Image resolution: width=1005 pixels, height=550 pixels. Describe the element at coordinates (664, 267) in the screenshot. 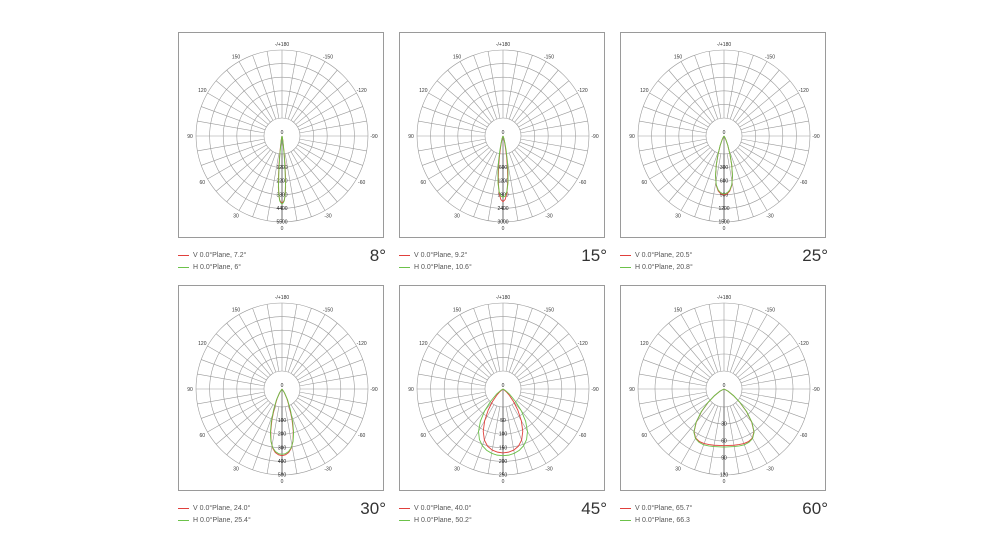

I see `legend-text-h: H 0.0°Plane, 20.8°` at that location.